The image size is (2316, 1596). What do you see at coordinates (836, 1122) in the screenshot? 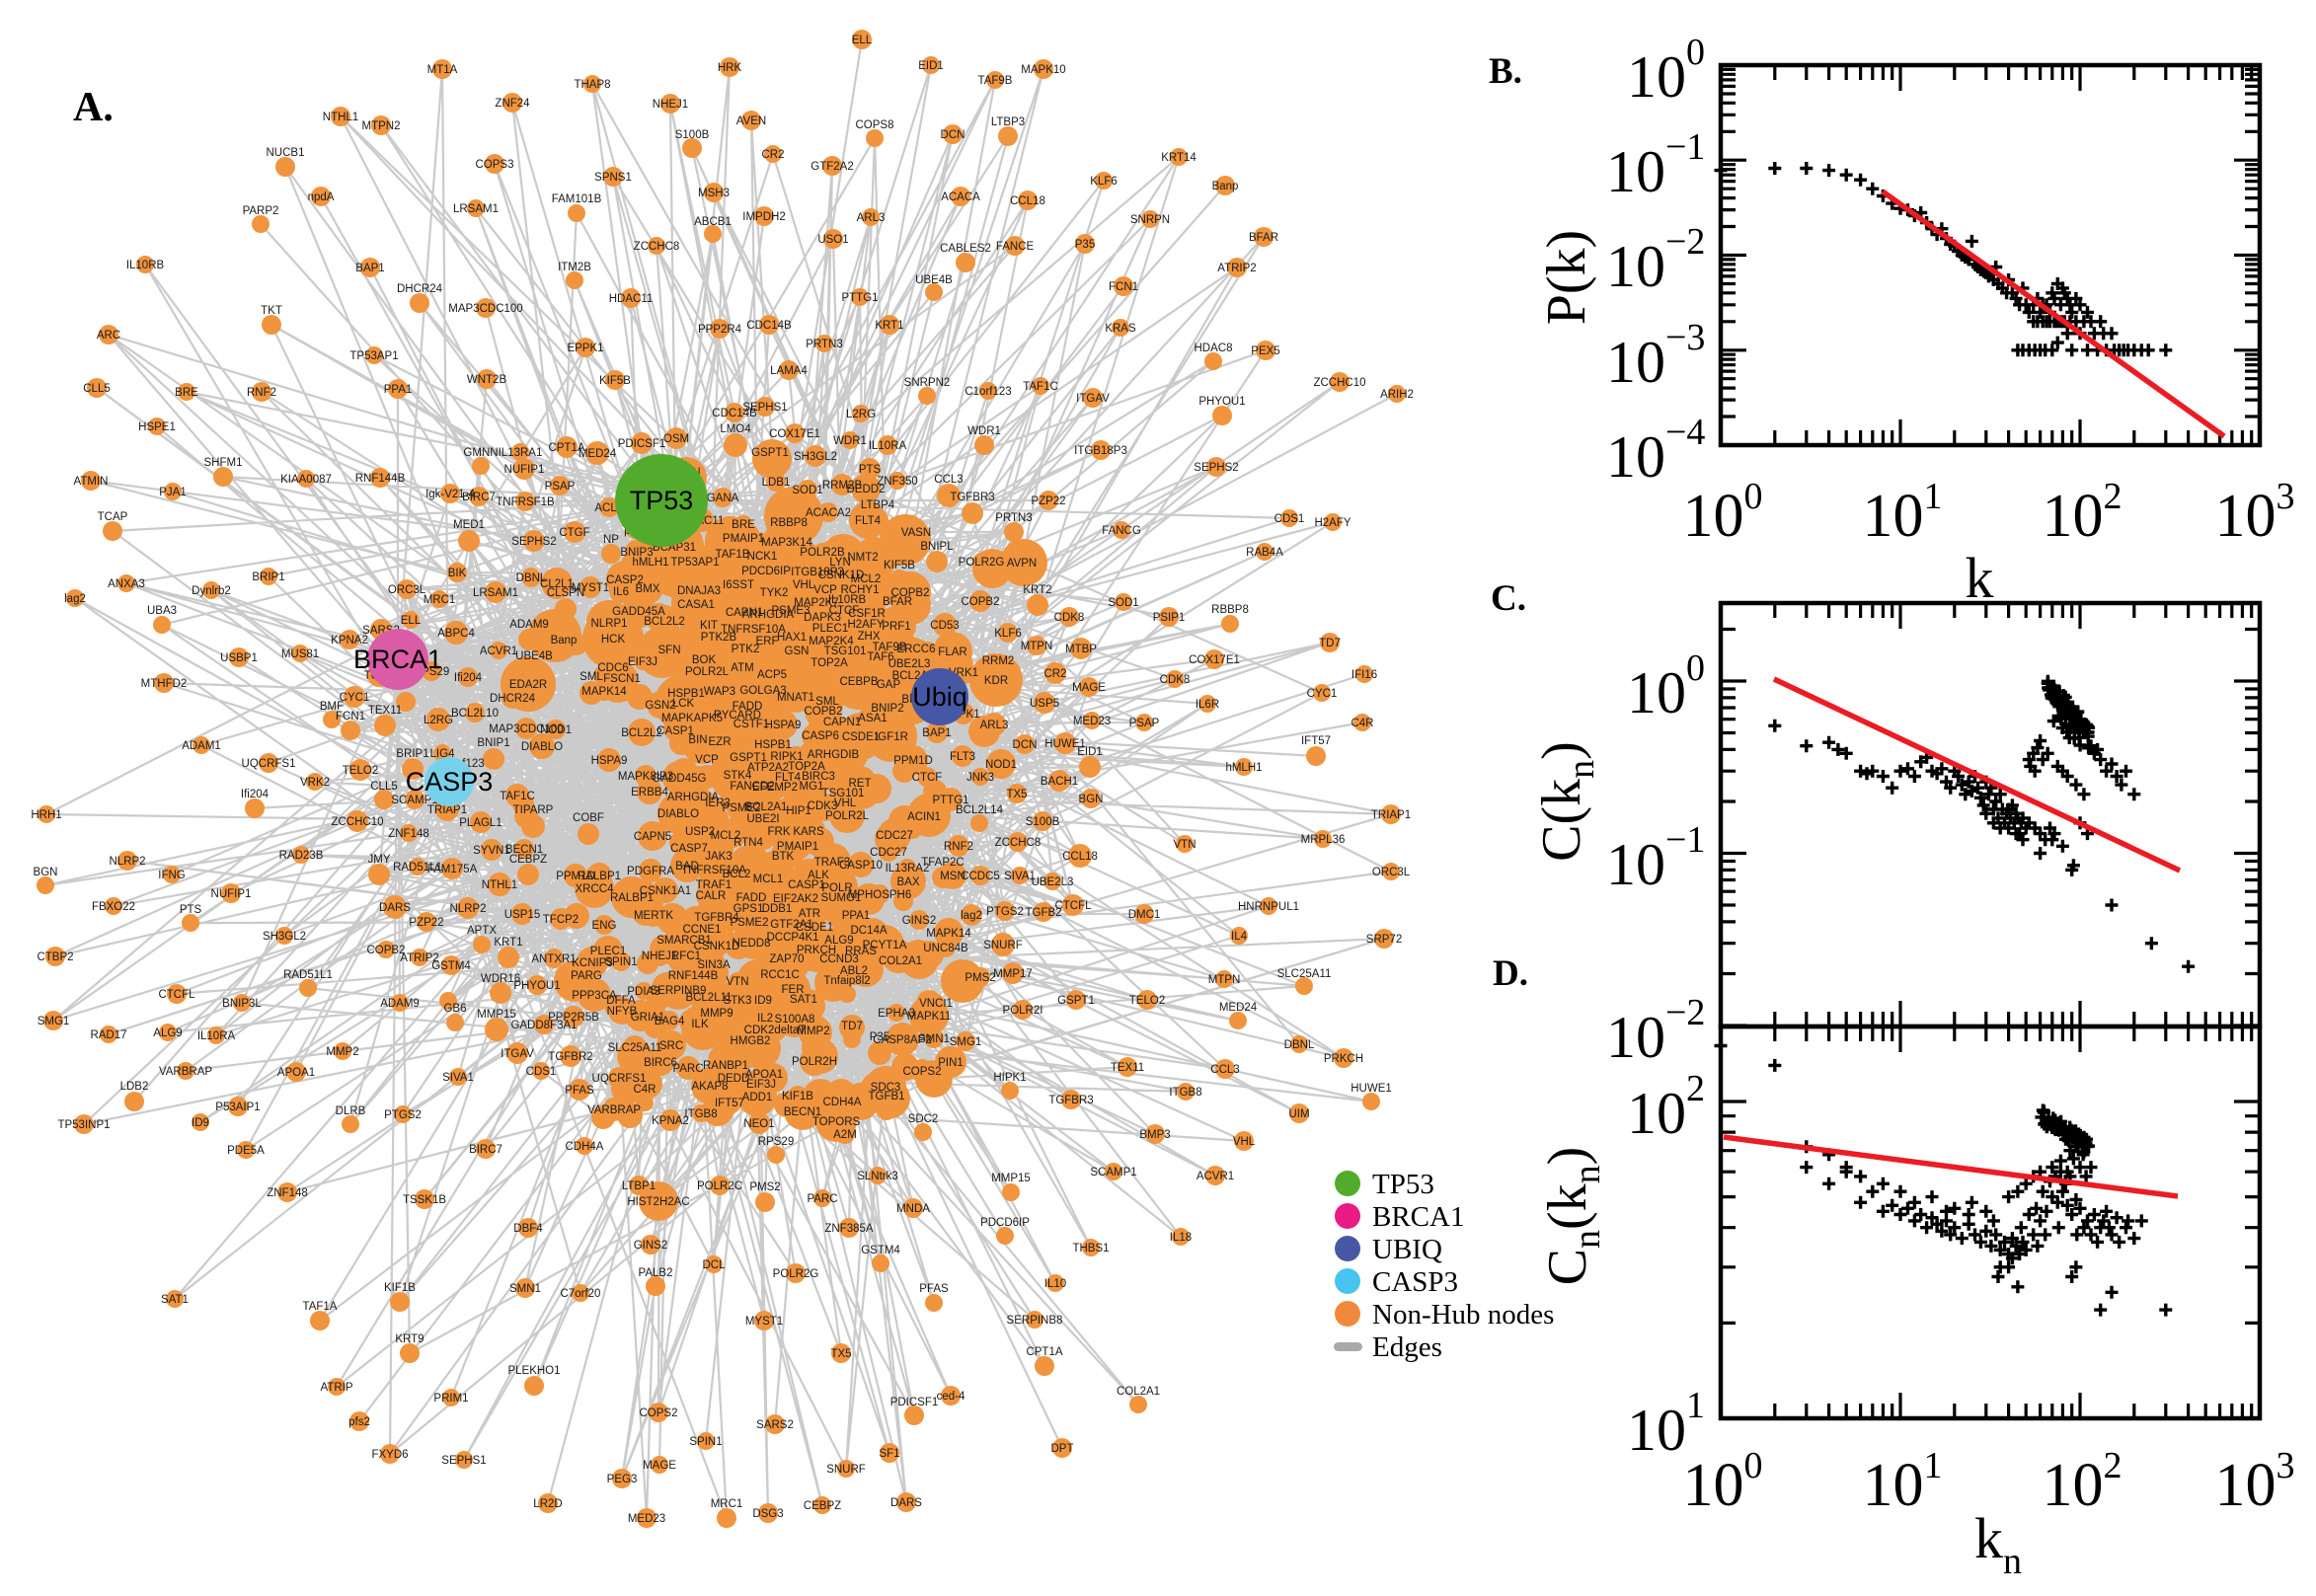
I see `svg-text: TOPORS` at bounding box center [836, 1122].